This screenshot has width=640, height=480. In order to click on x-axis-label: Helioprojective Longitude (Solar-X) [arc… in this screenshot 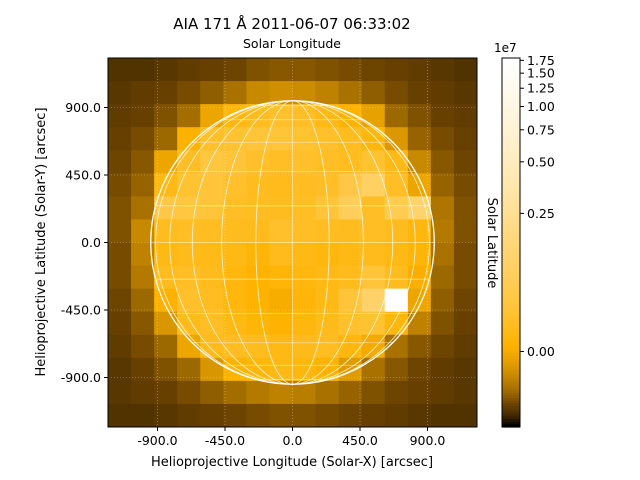, I will do `click(292, 462)`.